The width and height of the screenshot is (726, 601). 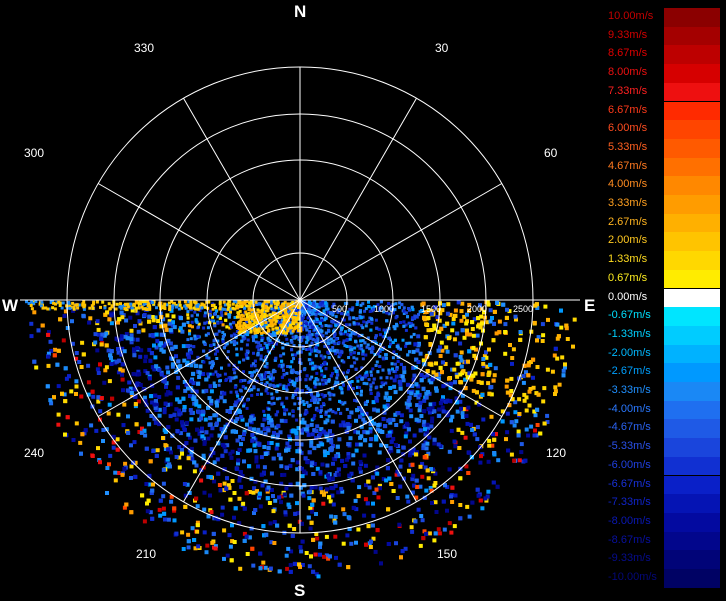 What do you see at coordinates (628, 146) in the screenshot?
I see `legend-label: 5.33m/s` at bounding box center [628, 146].